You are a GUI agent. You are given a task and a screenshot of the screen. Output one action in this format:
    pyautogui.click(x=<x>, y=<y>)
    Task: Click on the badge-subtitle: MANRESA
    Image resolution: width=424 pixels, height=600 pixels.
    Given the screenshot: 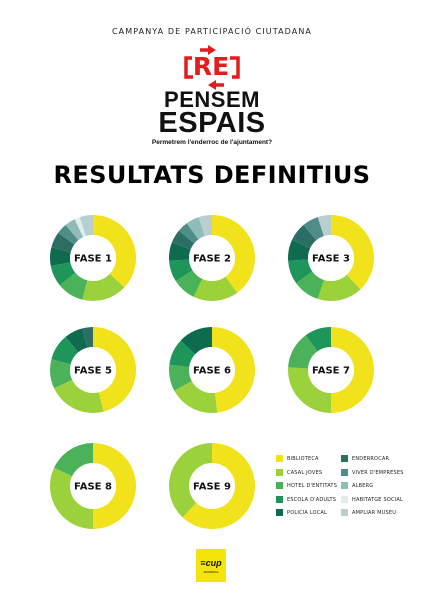 What is the action you would take?
    pyautogui.click(x=211, y=572)
    